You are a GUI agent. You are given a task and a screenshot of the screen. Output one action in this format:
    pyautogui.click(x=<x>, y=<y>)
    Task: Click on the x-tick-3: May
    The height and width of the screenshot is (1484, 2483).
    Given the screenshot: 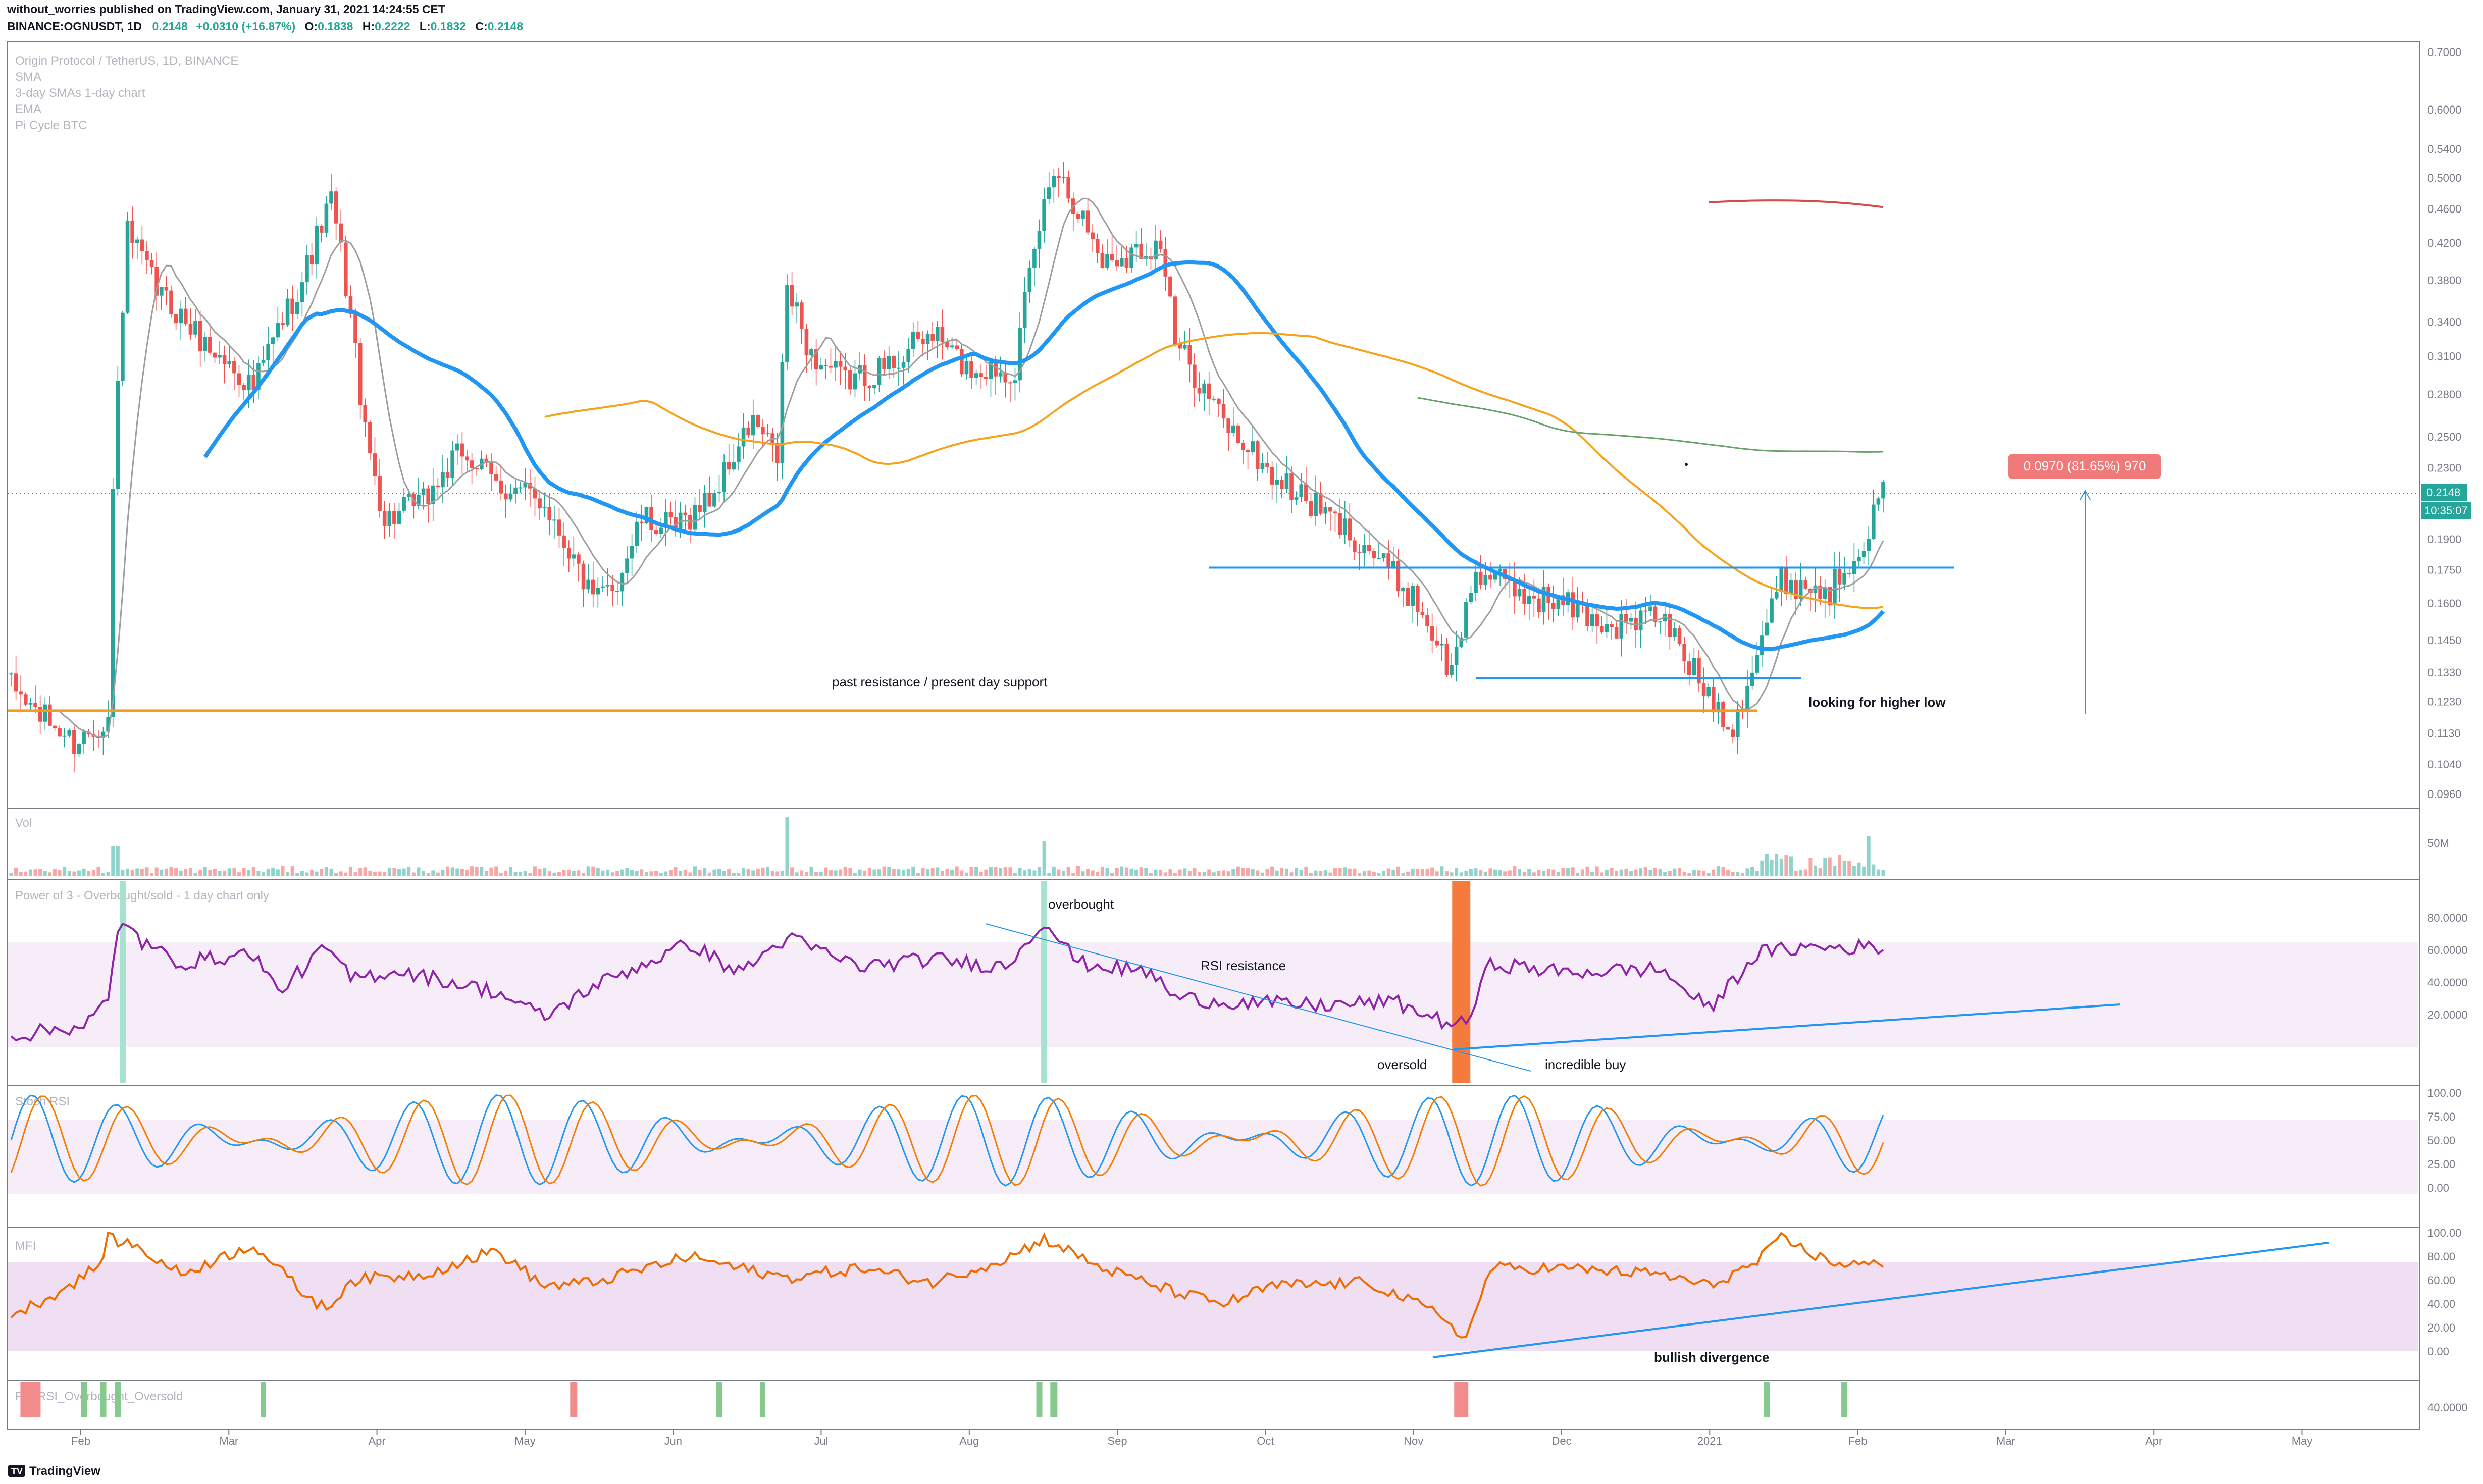 What is the action you would take?
    pyautogui.click(x=525, y=1441)
    